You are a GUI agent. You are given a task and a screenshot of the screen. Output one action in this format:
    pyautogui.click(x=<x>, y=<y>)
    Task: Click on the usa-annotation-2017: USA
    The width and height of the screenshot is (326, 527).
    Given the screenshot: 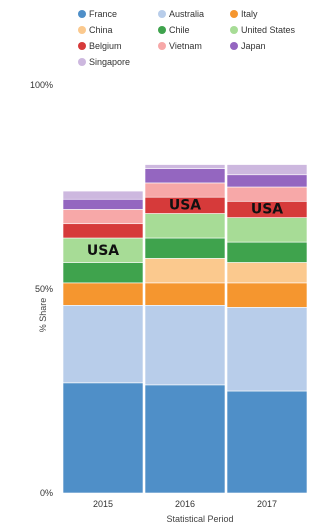 What is the action you would take?
    pyautogui.click(x=267, y=210)
    